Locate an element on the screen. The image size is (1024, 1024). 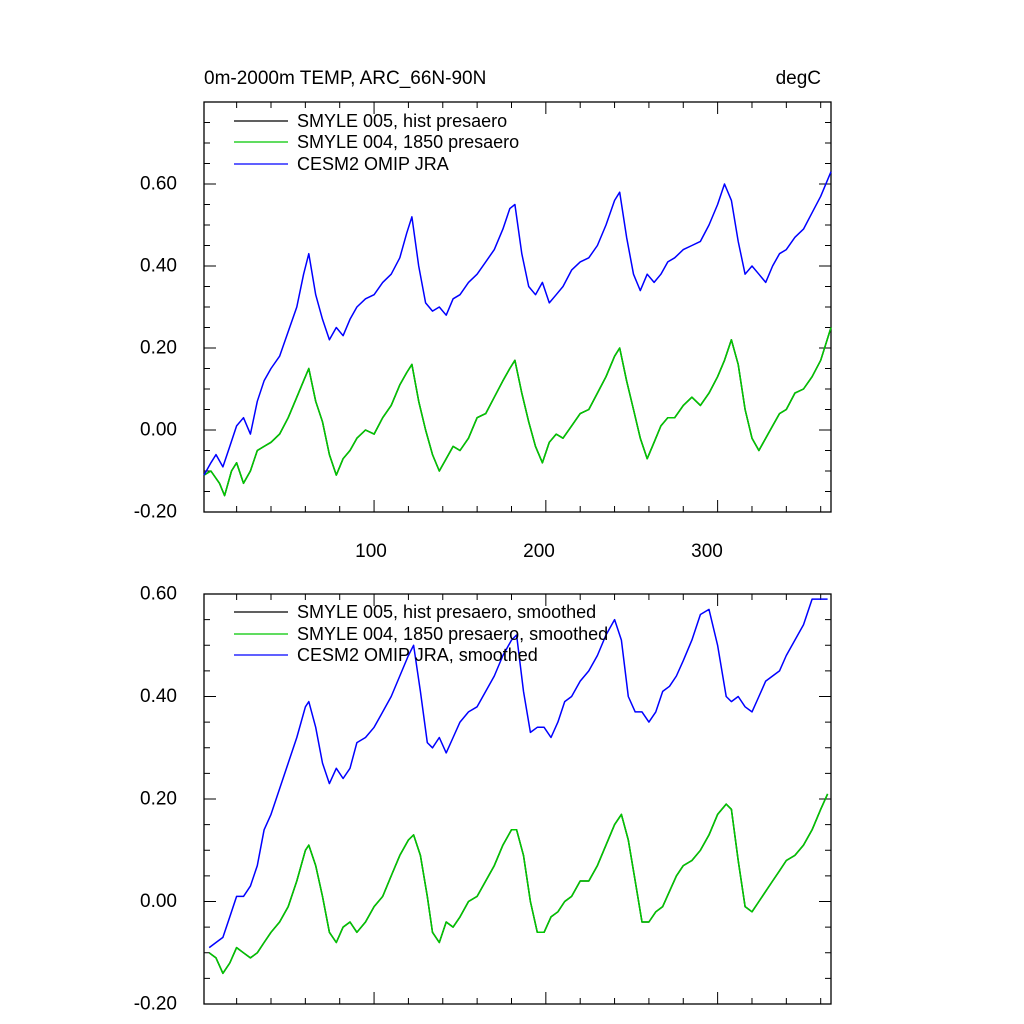
bottom-series-smyle-005-hist-presaero-smoothed is located at coordinates (518, 884).